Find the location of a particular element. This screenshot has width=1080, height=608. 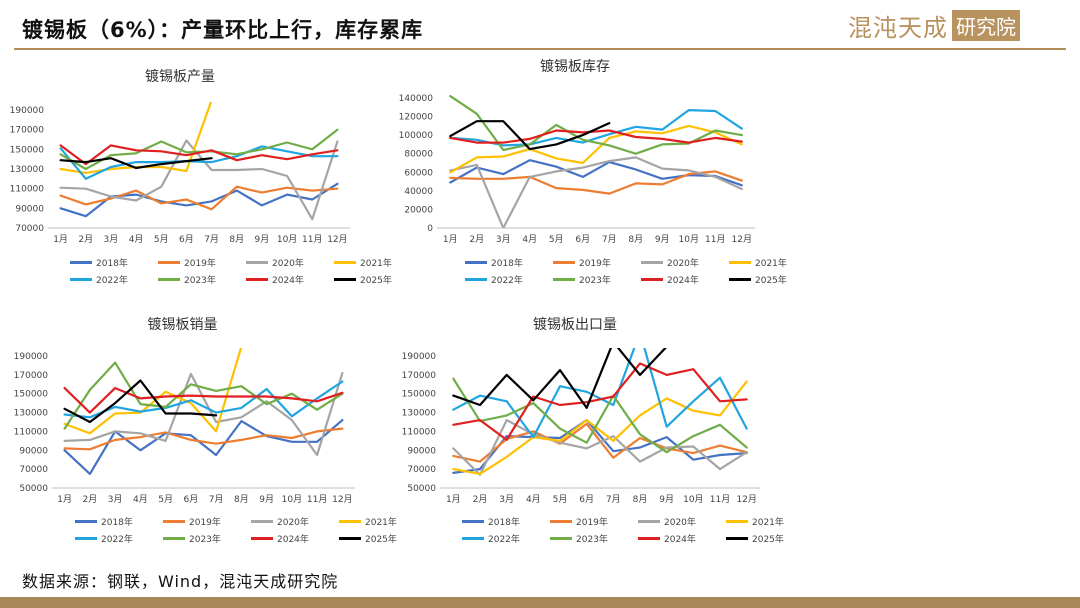

x-tick-label: 4月 is located at coordinates (529, 239).